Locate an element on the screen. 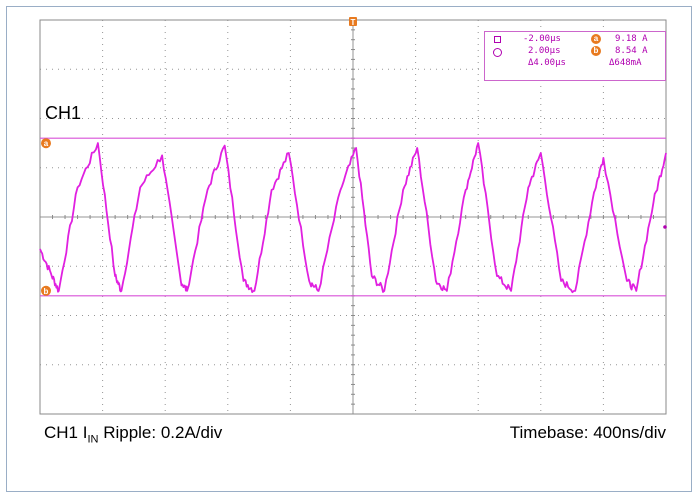  level-marker-a-circle is located at coordinates (46, 143).